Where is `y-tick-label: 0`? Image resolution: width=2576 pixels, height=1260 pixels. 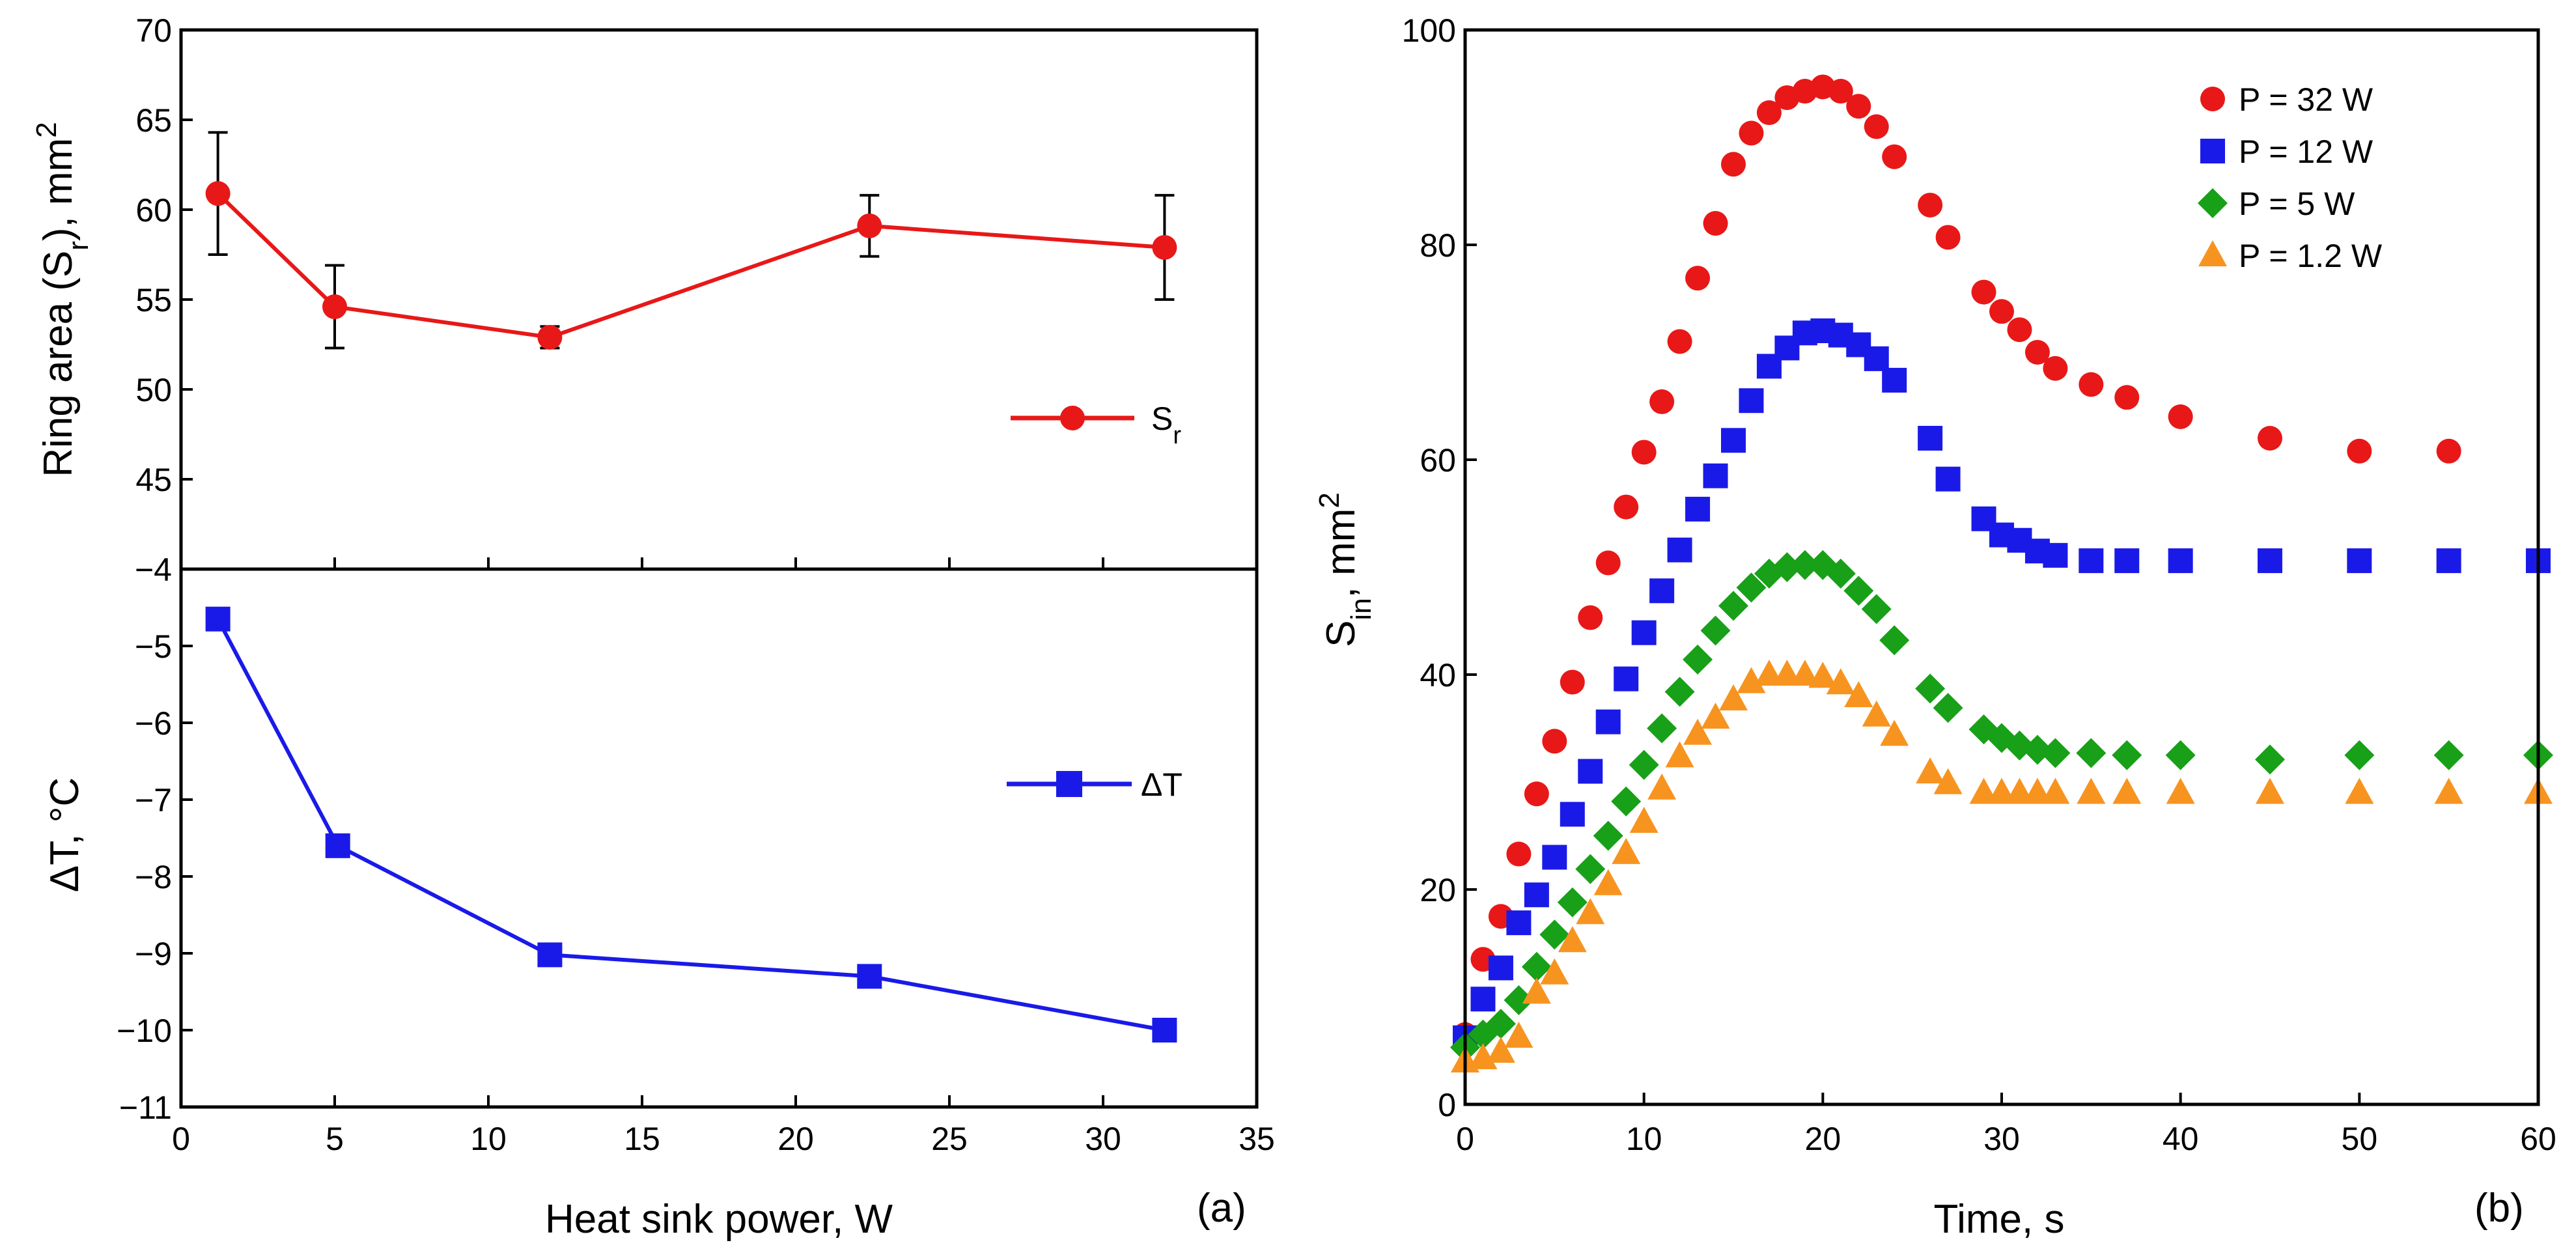
y-tick-label: 0 is located at coordinates (1447, 1105).